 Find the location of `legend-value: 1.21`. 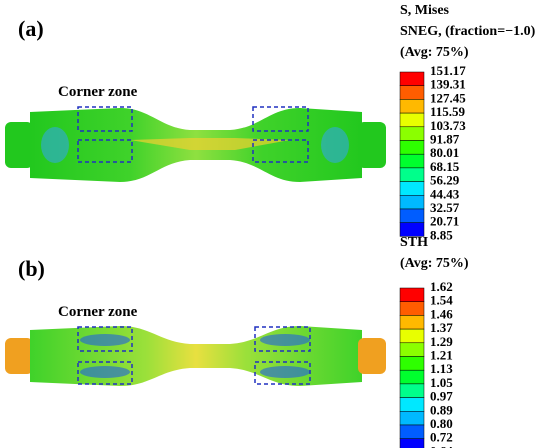

legend-value: 1.21 is located at coordinates (441, 354).